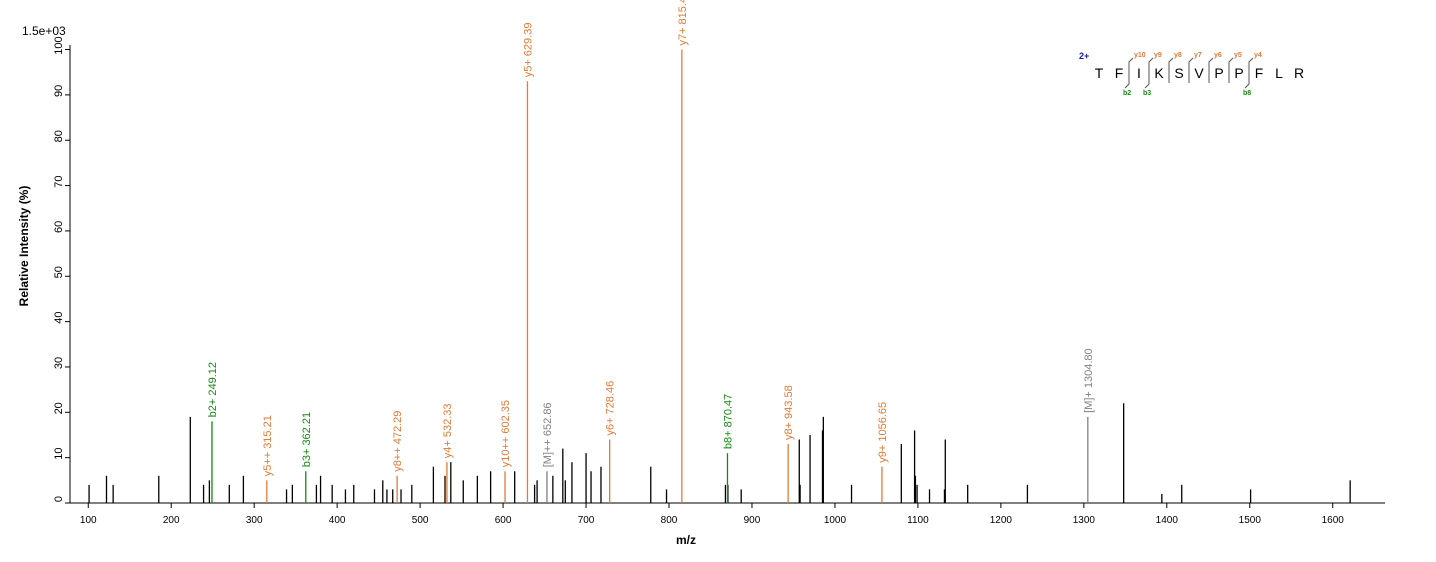  I want to click on y-tick-label: 50, so click(59, 272).